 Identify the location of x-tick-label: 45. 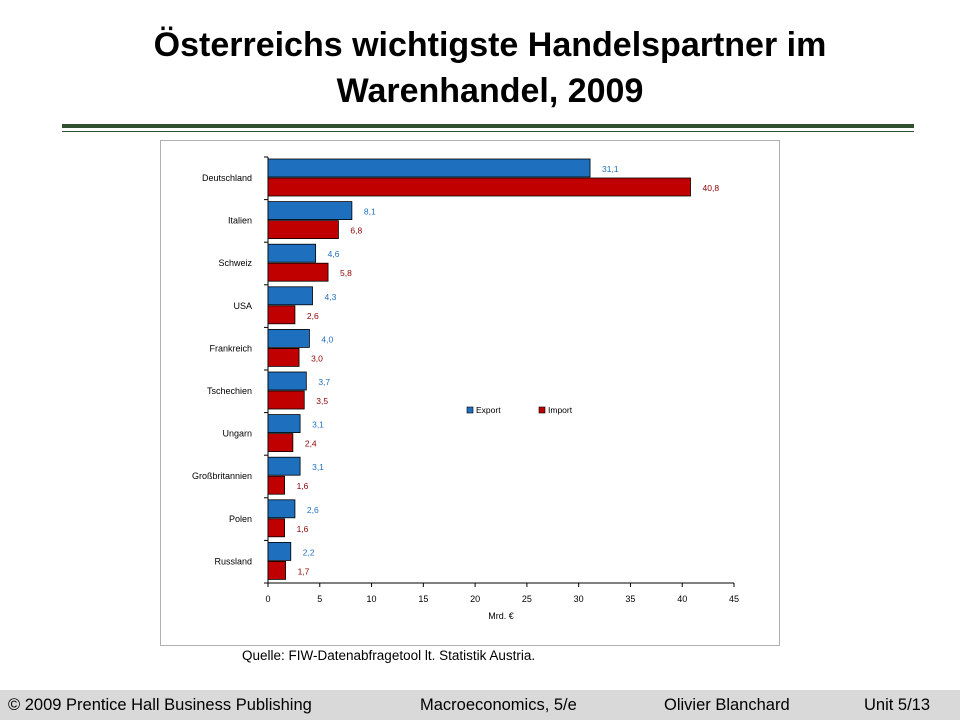
(734, 599).